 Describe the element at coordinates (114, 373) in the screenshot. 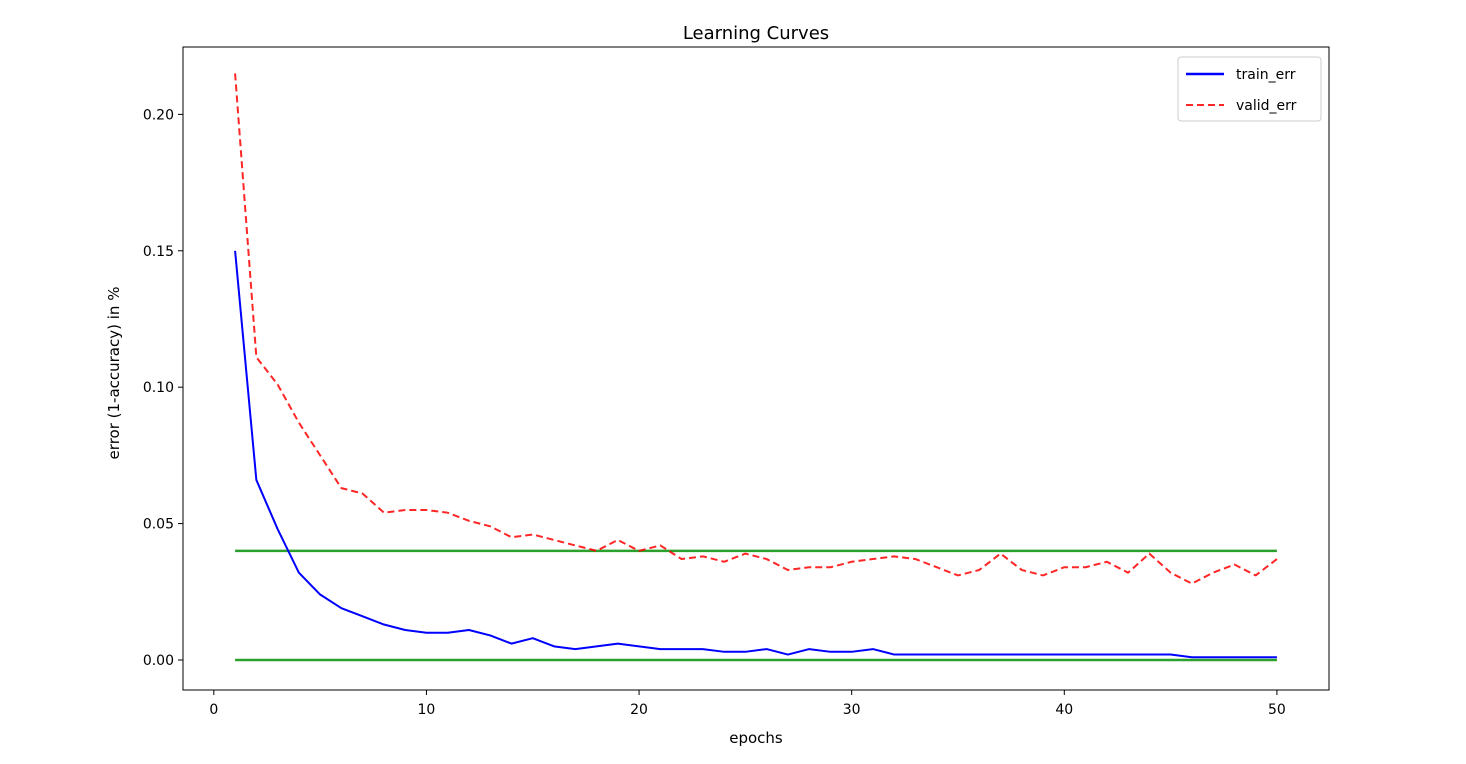

I see `y-axis-label: error (1-accuracy) in %` at that location.